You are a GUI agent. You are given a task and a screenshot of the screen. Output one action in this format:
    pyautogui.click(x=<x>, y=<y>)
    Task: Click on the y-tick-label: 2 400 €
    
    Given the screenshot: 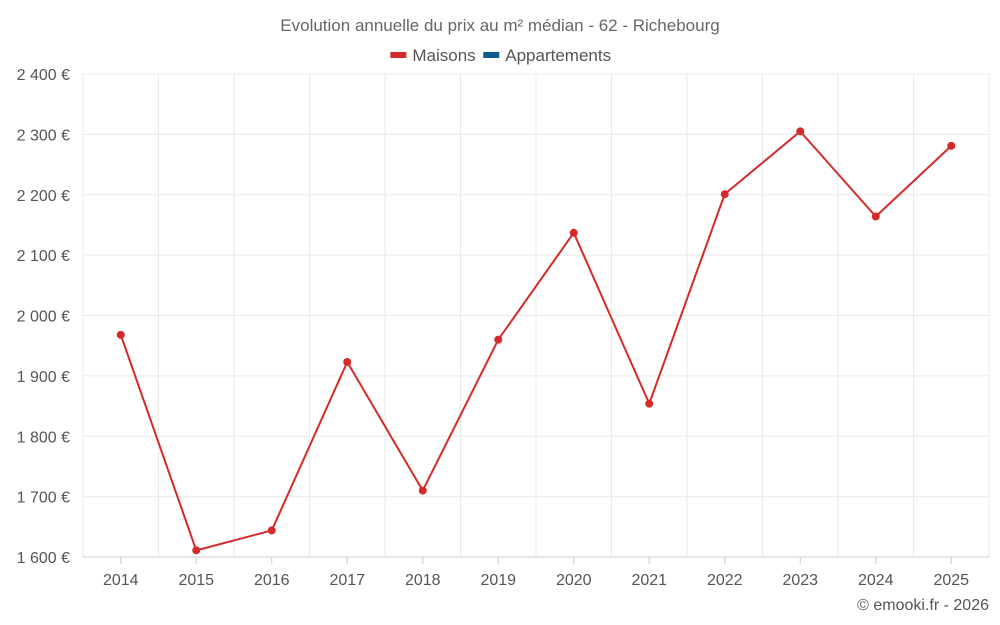 What is the action you would take?
    pyautogui.click(x=43, y=75)
    